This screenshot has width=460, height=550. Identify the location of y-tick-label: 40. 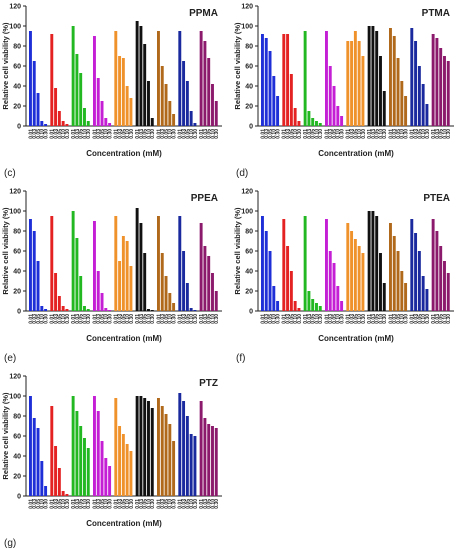
(17, 272).